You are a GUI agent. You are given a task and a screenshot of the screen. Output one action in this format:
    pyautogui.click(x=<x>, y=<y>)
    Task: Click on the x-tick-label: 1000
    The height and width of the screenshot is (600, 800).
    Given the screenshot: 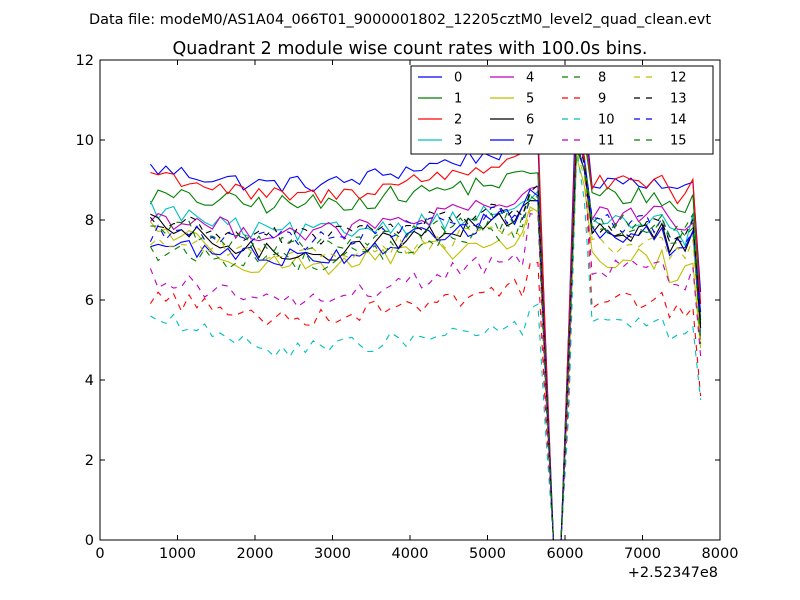 What is the action you would take?
    pyautogui.click(x=177, y=554)
    